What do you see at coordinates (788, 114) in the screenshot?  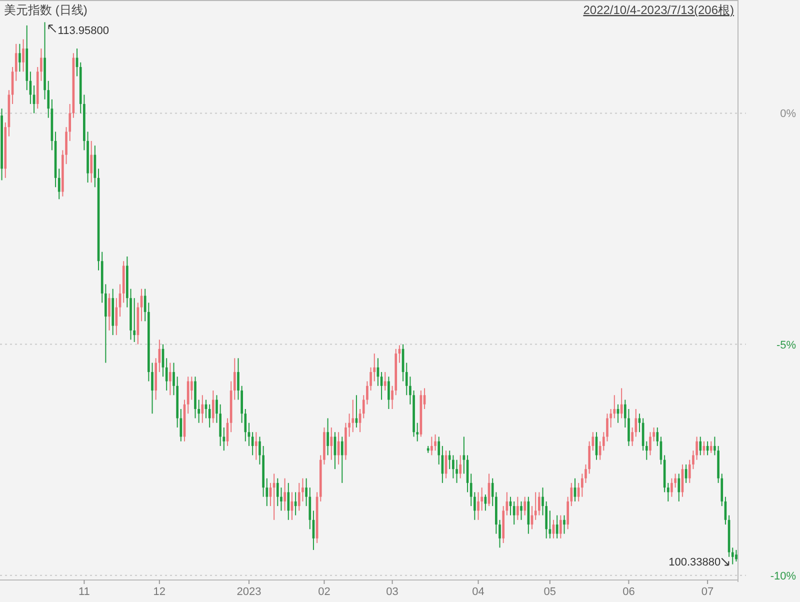 I see `y-tick-label: 0%` at bounding box center [788, 114].